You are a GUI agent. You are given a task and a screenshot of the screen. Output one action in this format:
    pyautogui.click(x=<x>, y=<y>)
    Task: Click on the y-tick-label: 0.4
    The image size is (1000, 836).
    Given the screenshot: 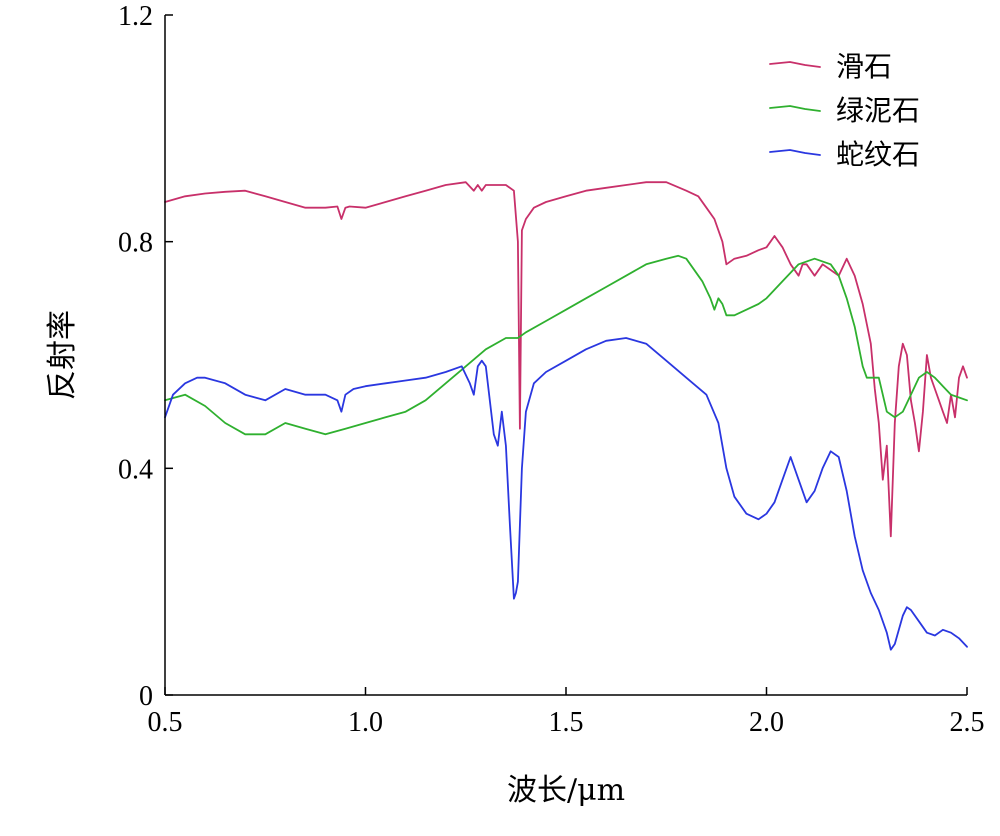 What is the action you would take?
    pyautogui.click(x=135, y=469)
    